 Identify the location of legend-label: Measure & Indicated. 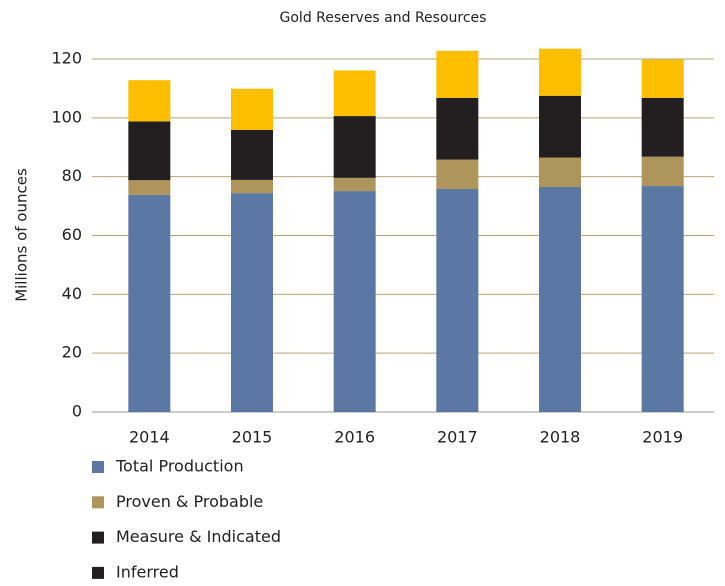
(198, 536).